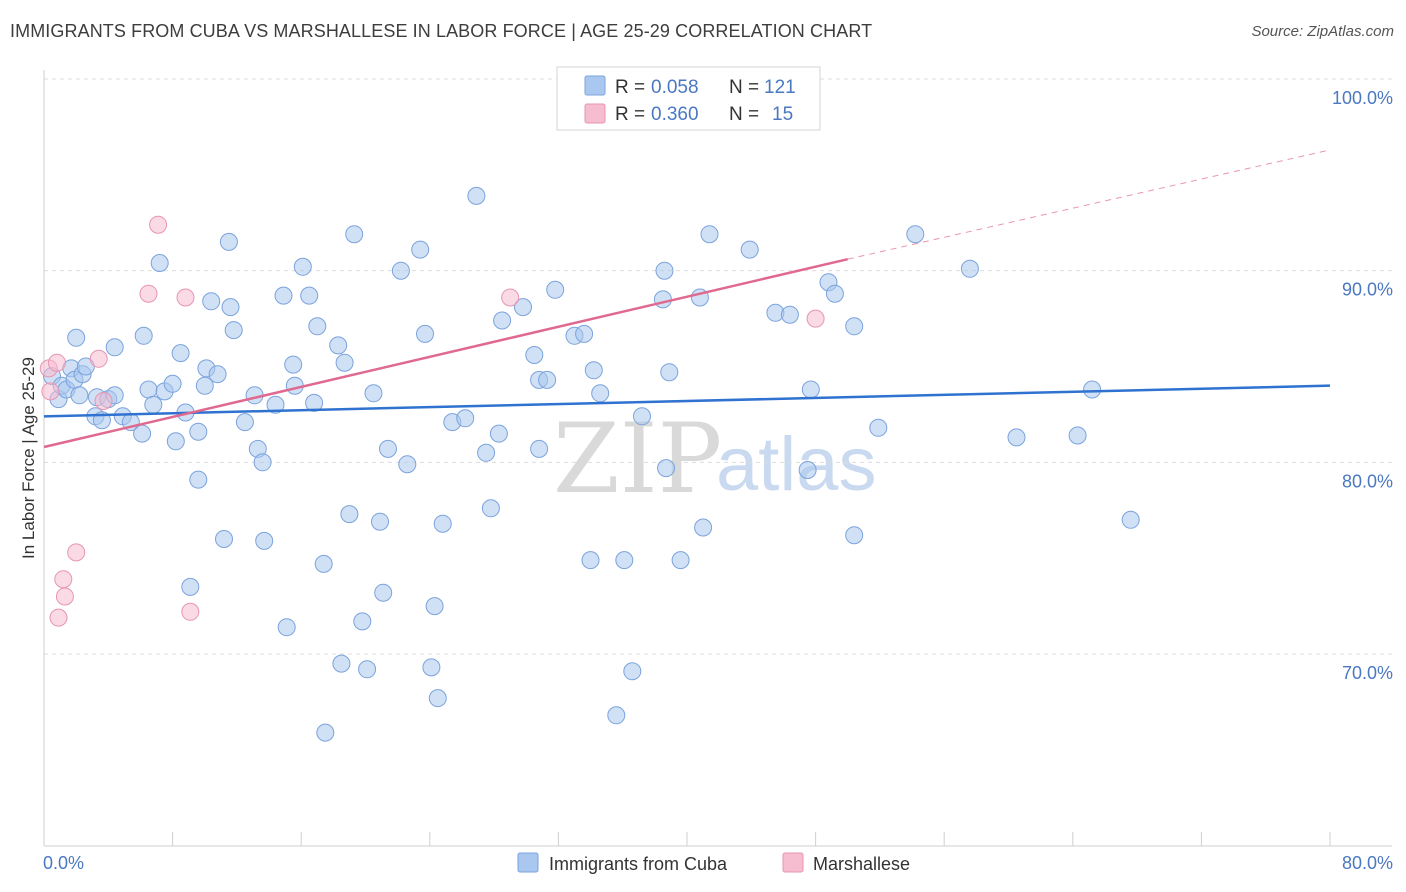  What do you see at coordinates (782, 114) in the screenshot?
I see `legend-top-n-value-2: 15` at bounding box center [782, 114].